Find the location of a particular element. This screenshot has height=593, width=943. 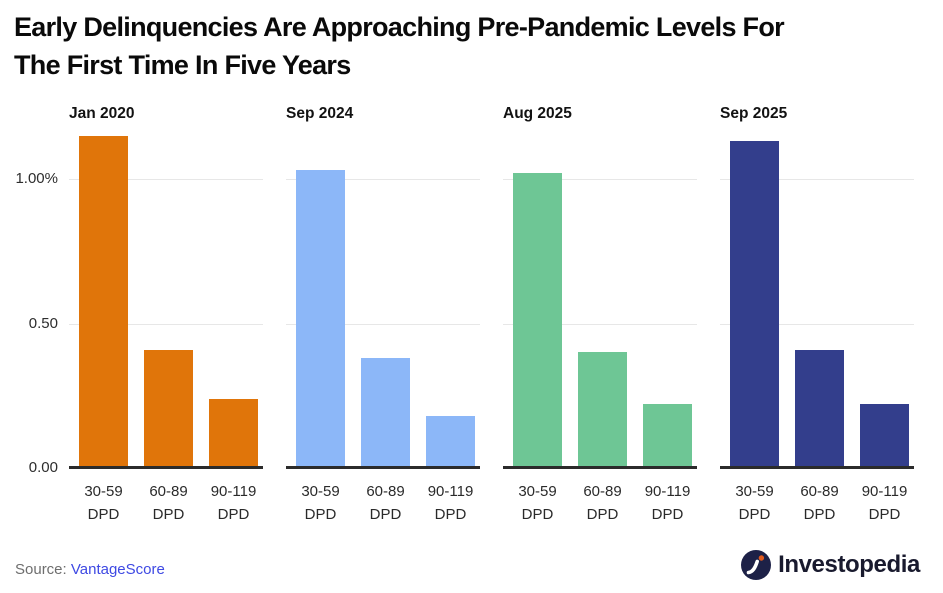

panel-title: Aug 2025 is located at coordinates (537, 113).